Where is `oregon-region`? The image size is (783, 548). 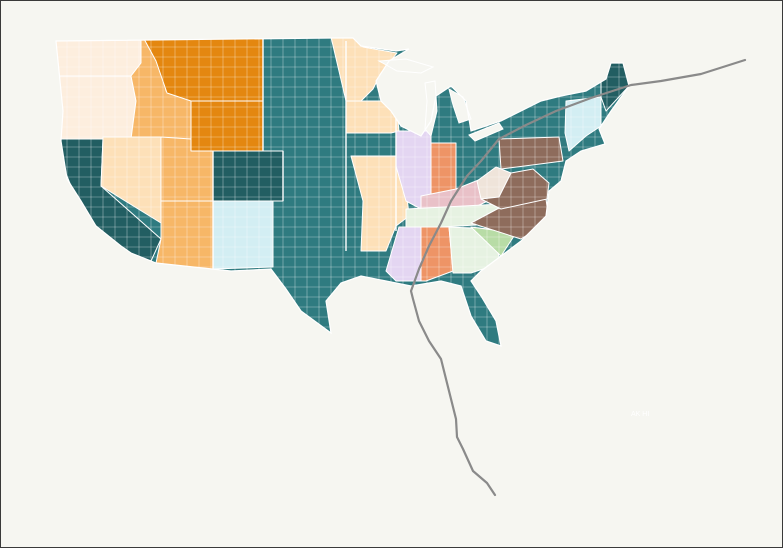
oregon-region is located at coordinates (96, 107).